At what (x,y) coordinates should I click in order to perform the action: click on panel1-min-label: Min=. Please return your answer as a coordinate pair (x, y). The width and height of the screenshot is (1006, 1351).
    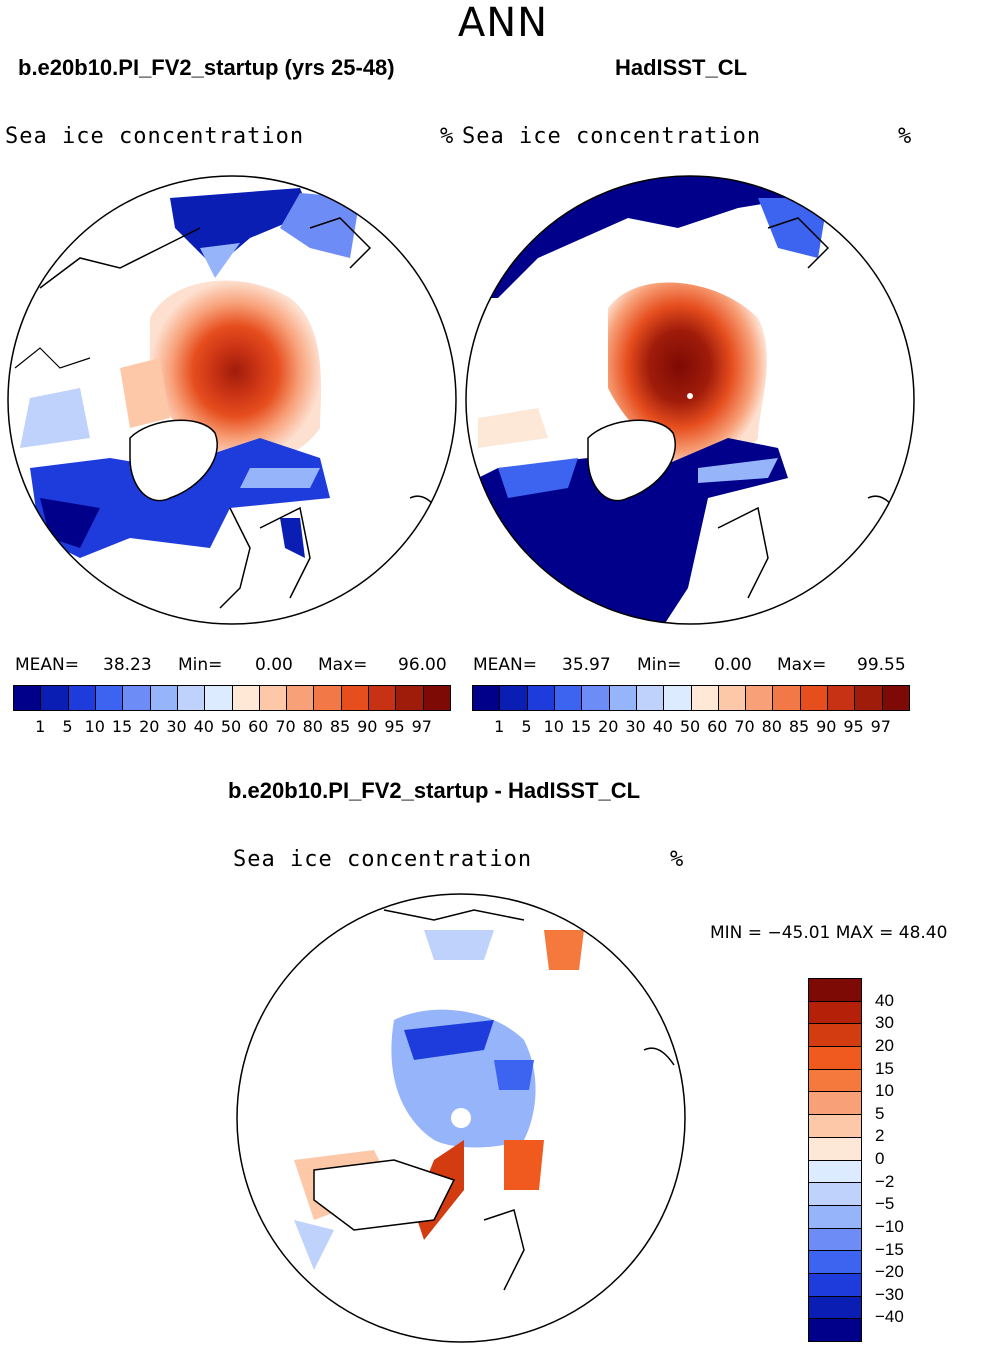
    Looking at the image, I should click on (200, 665).